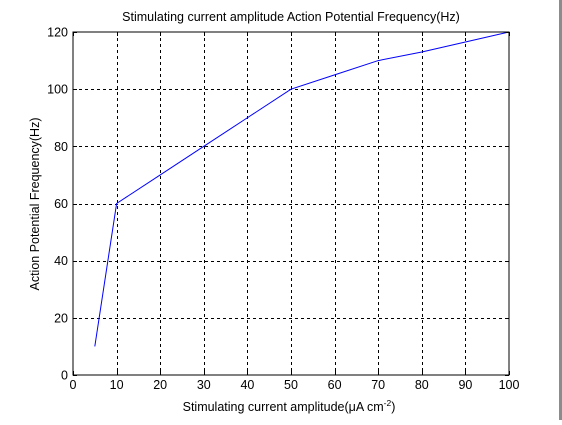  What do you see at coordinates (73, 385) in the screenshot?
I see `x-tick-label: 0` at bounding box center [73, 385].